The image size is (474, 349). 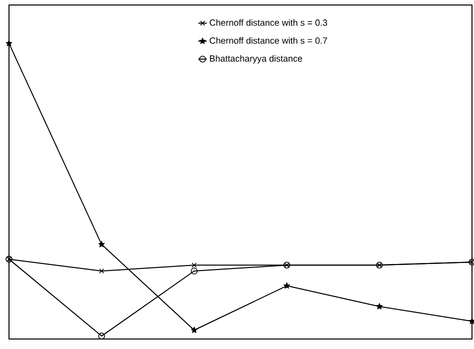 I want to click on legend-label: Chernoff distance with s = 0.7, so click(x=269, y=40).